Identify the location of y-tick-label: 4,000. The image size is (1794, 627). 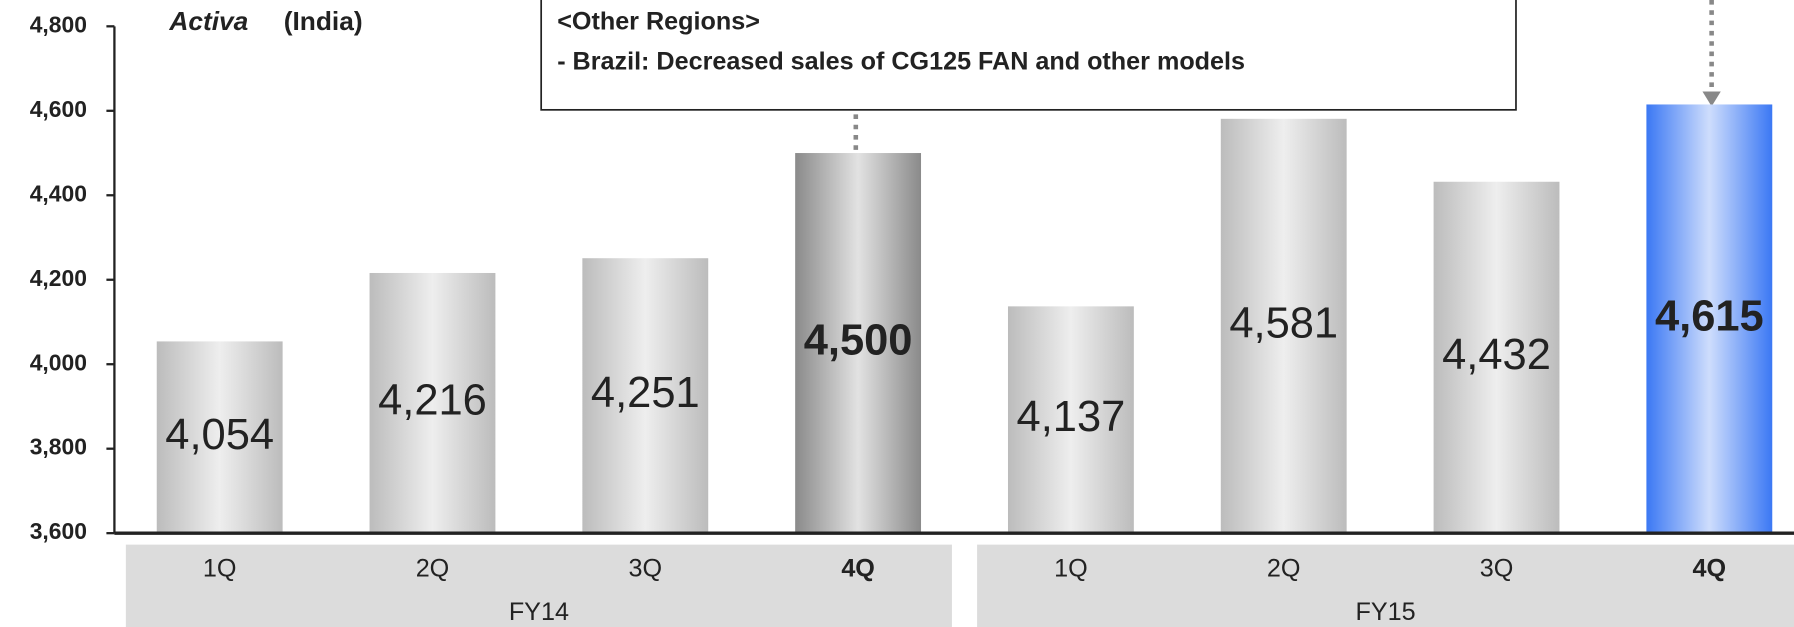
(58, 362).